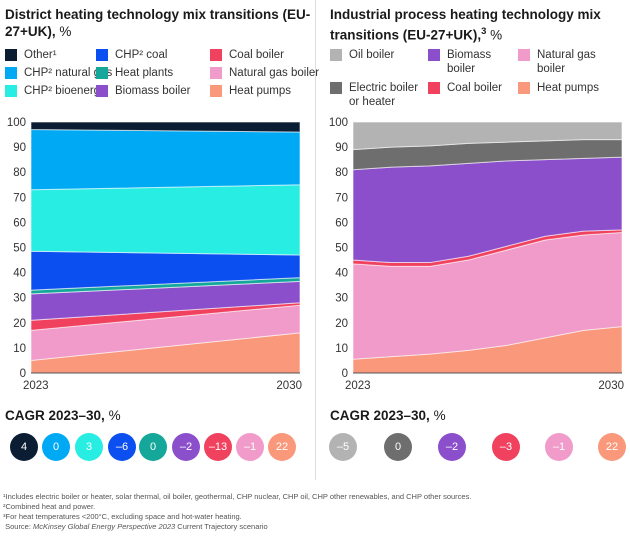 The height and width of the screenshot is (543, 630). Describe the element at coordinates (439, 415) in the screenshot. I see `cagr-unit: %` at that location.